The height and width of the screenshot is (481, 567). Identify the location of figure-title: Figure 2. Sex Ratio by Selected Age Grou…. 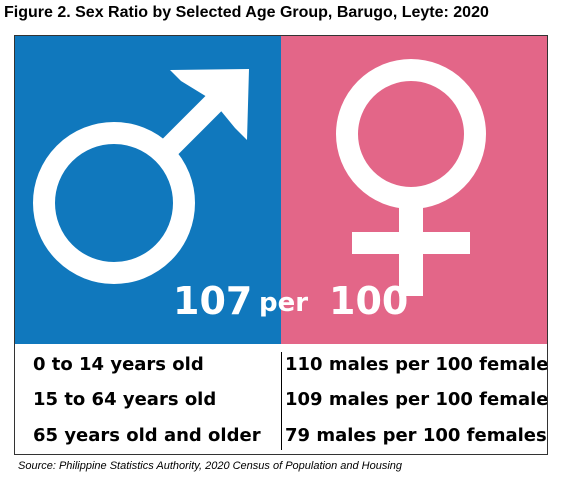
(246, 12).